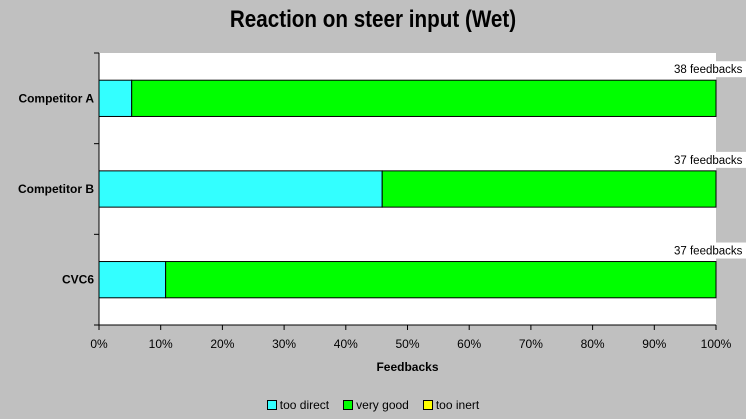  I want to click on legend-item: very good, so click(376, 405).